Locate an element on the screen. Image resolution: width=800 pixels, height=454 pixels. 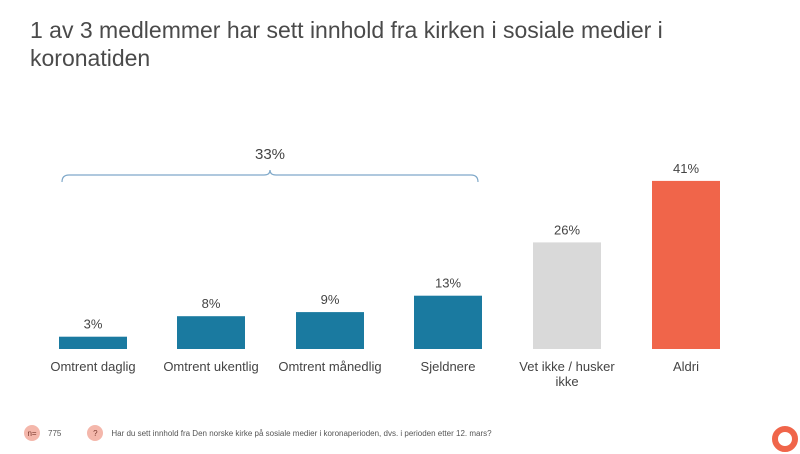
data-label: 26% is located at coordinates (567, 229).